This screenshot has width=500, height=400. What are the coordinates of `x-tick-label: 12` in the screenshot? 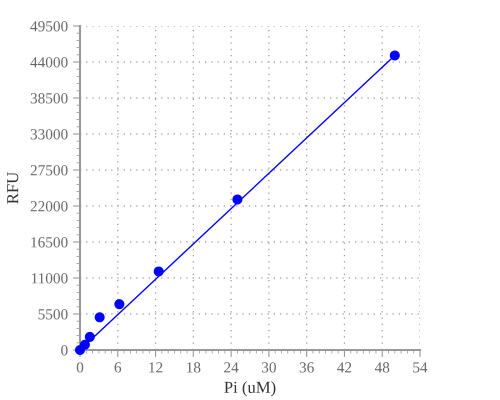 It's located at (155, 367).